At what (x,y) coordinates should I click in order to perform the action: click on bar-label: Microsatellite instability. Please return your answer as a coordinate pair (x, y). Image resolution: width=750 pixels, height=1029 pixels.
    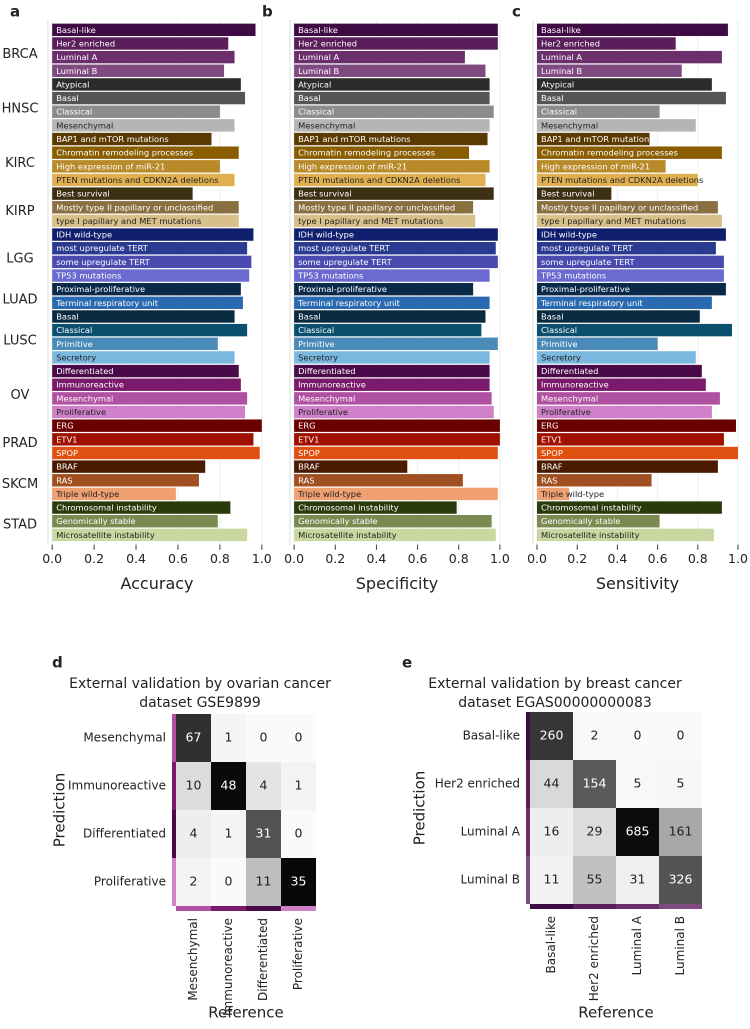
    Looking at the image, I should click on (347, 535).